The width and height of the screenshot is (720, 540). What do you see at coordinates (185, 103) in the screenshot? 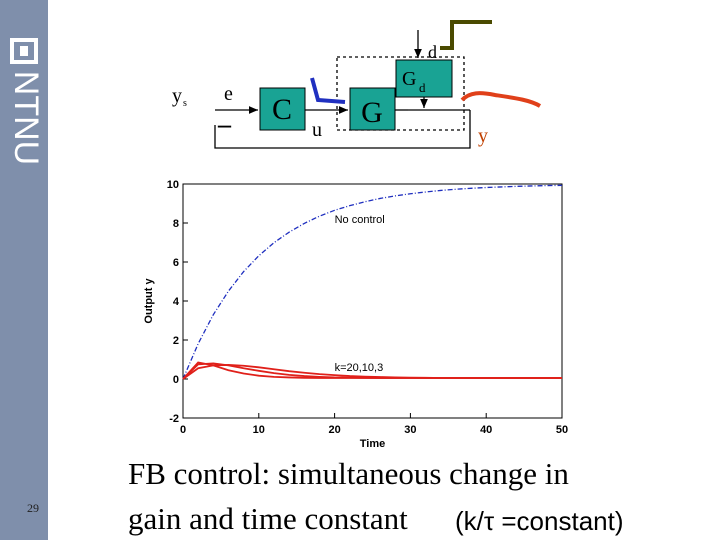
I see `setpoint-subscript: s` at bounding box center [185, 103].